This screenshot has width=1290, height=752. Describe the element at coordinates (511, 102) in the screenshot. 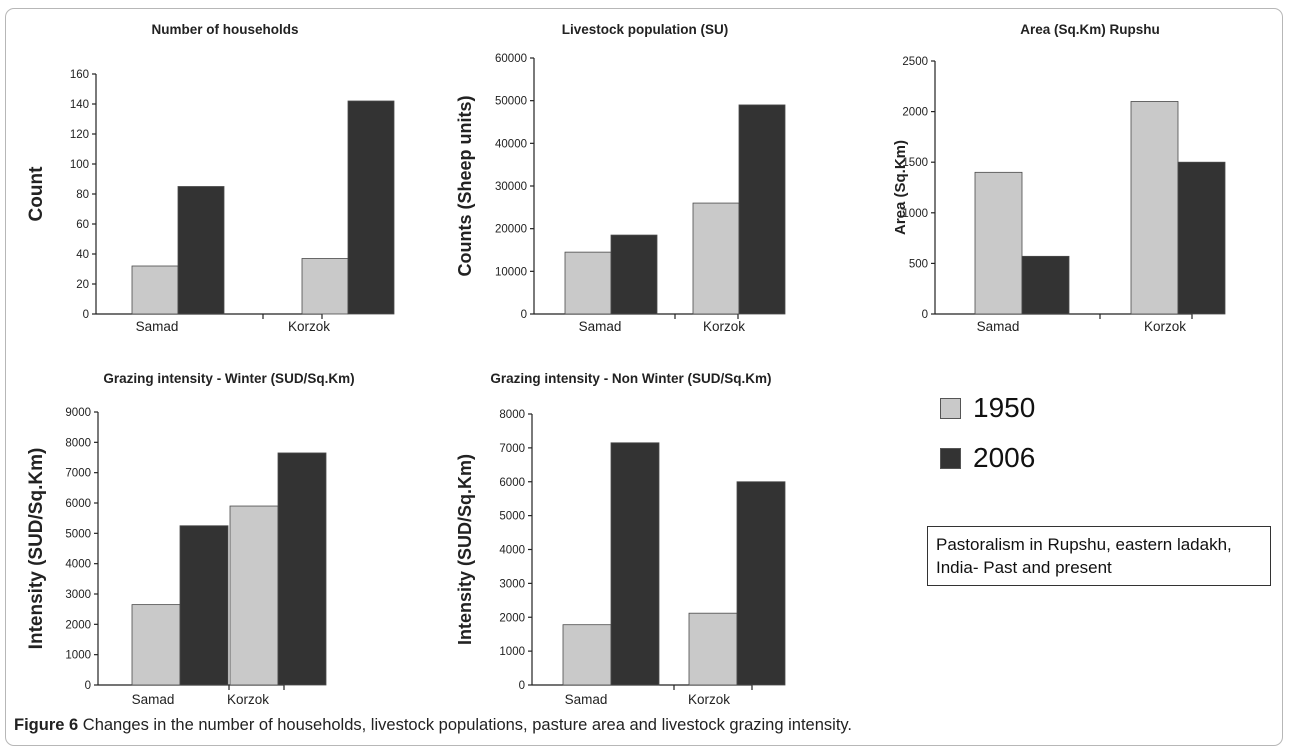

I see `y-tick-label: 50000` at that location.